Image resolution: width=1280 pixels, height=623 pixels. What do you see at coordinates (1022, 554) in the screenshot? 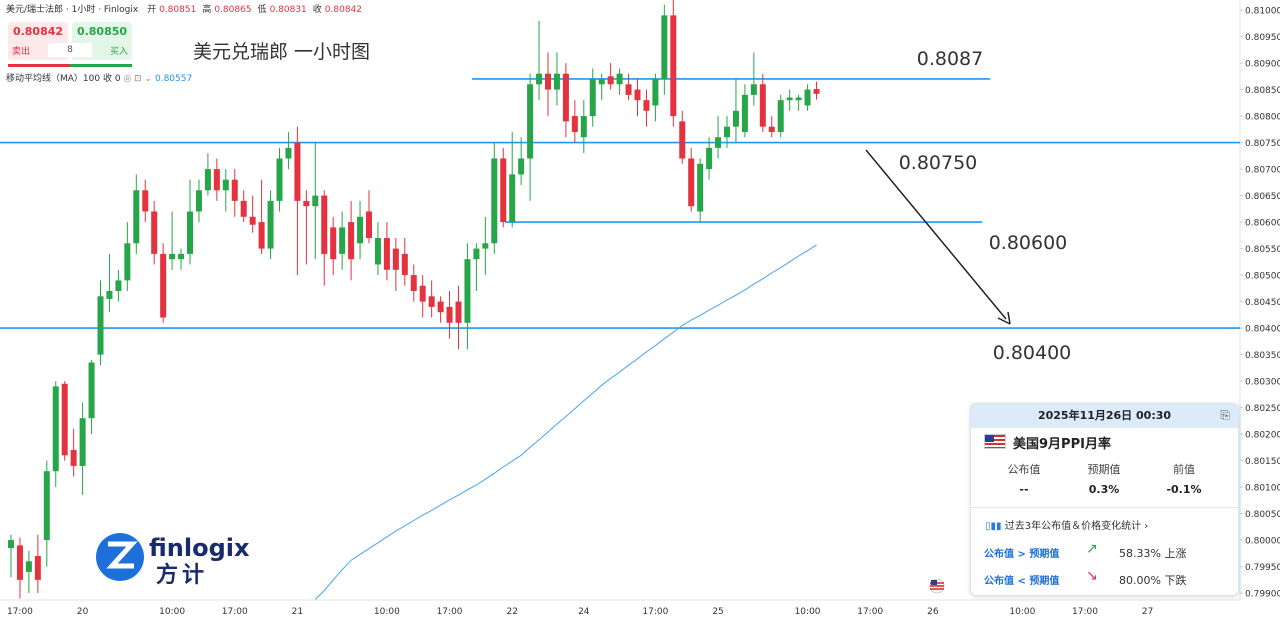
I see `condition: 公布值 > 预期值` at bounding box center [1022, 554].